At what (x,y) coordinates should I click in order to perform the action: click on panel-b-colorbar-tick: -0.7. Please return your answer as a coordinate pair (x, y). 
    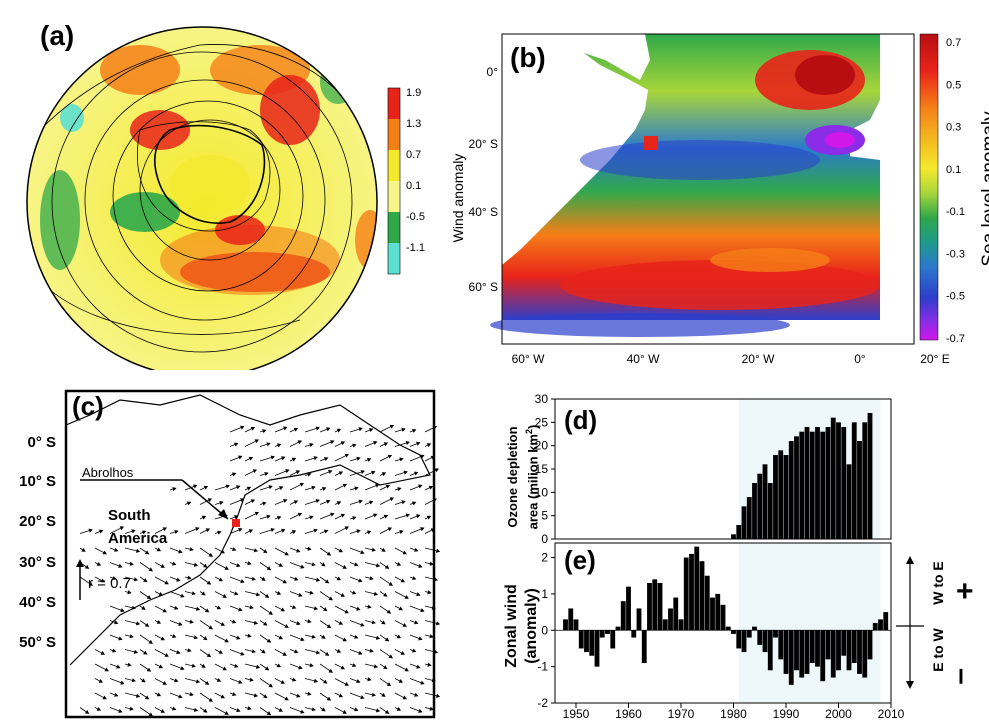
    Looking at the image, I should click on (955, 339).